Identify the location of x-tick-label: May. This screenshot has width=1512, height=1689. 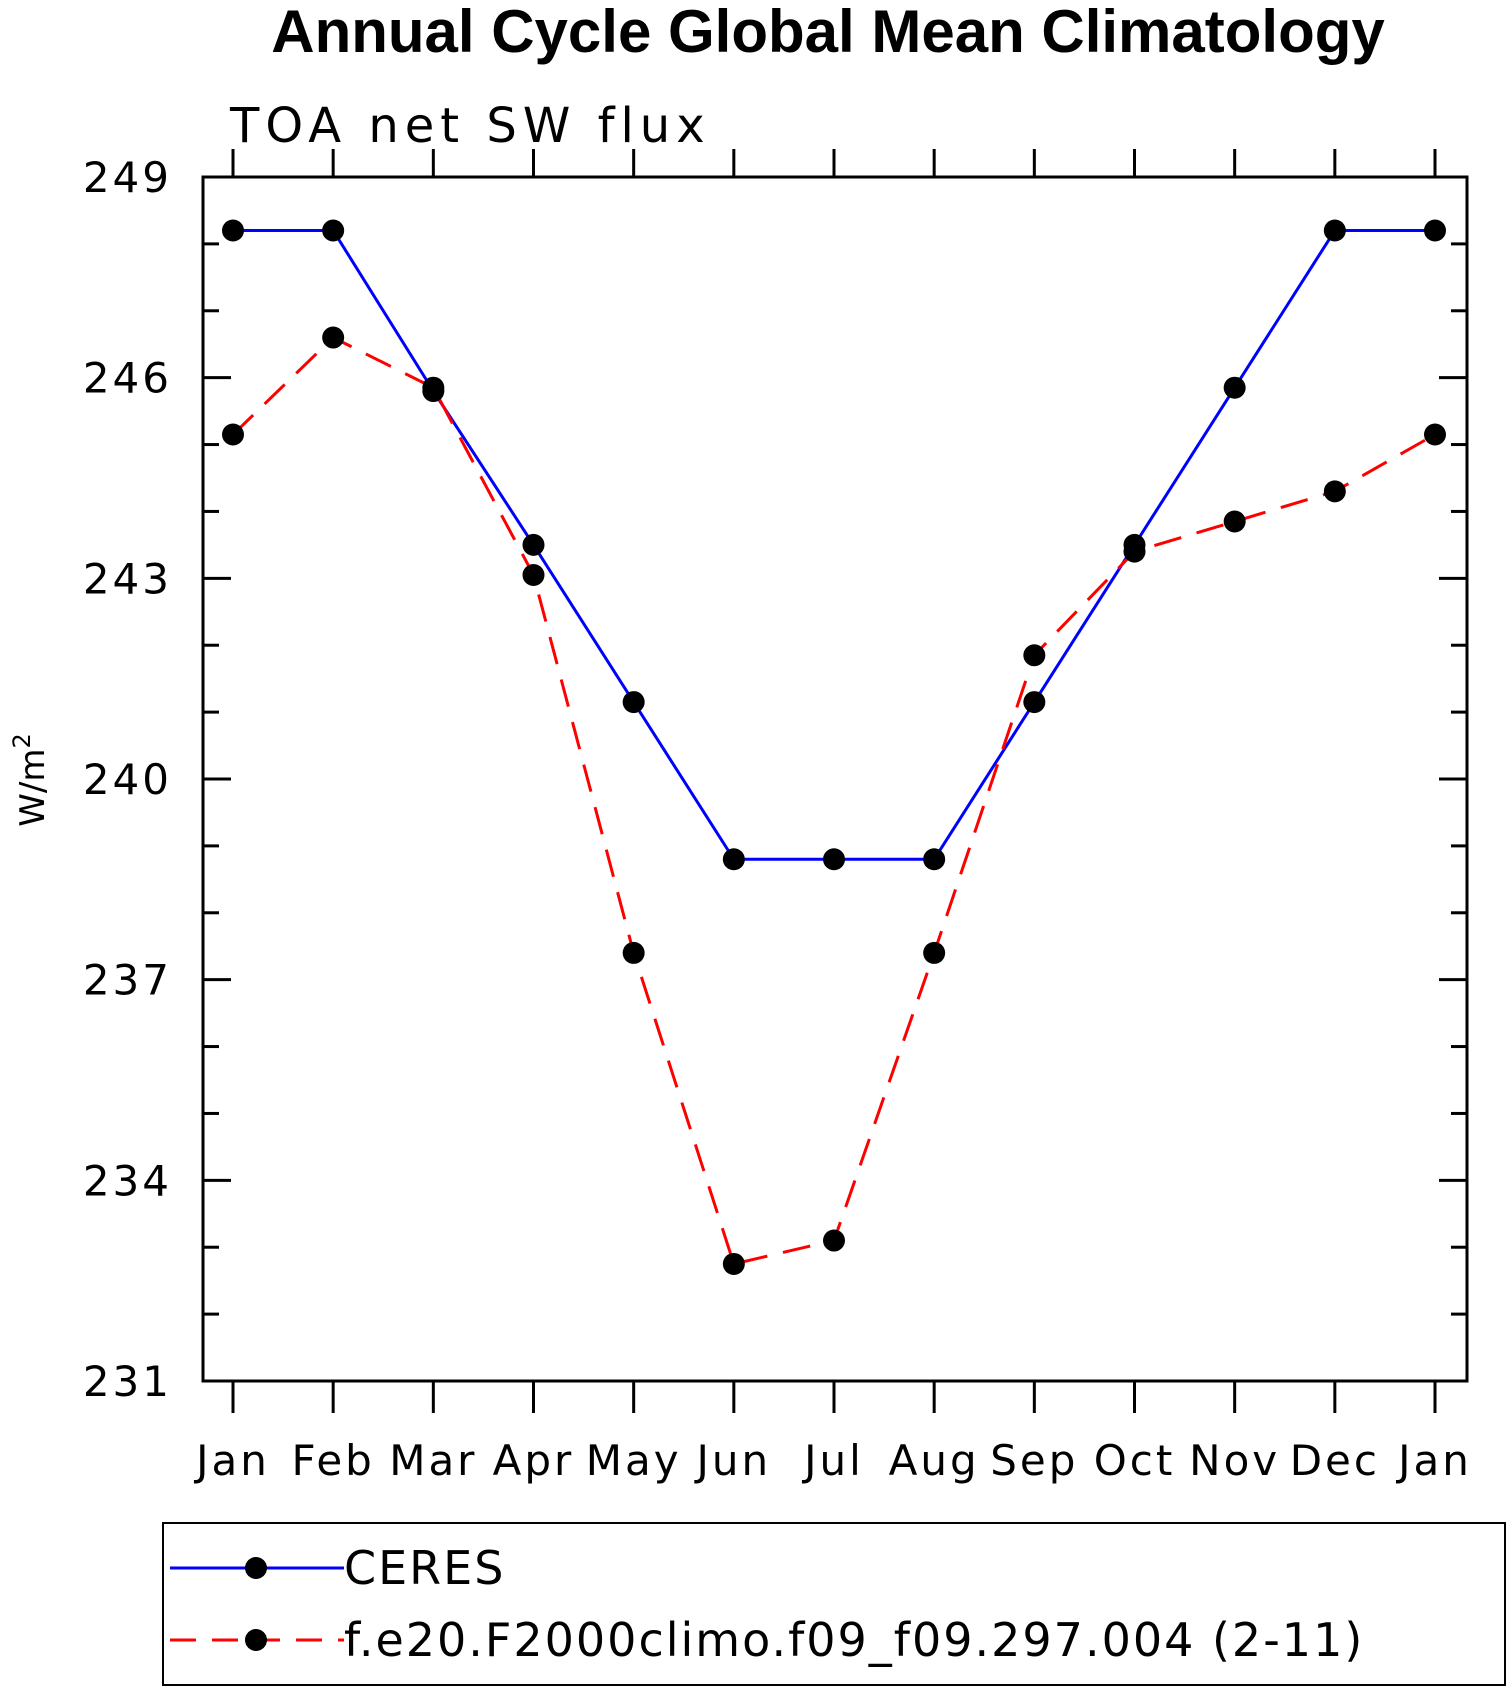
(634, 1460).